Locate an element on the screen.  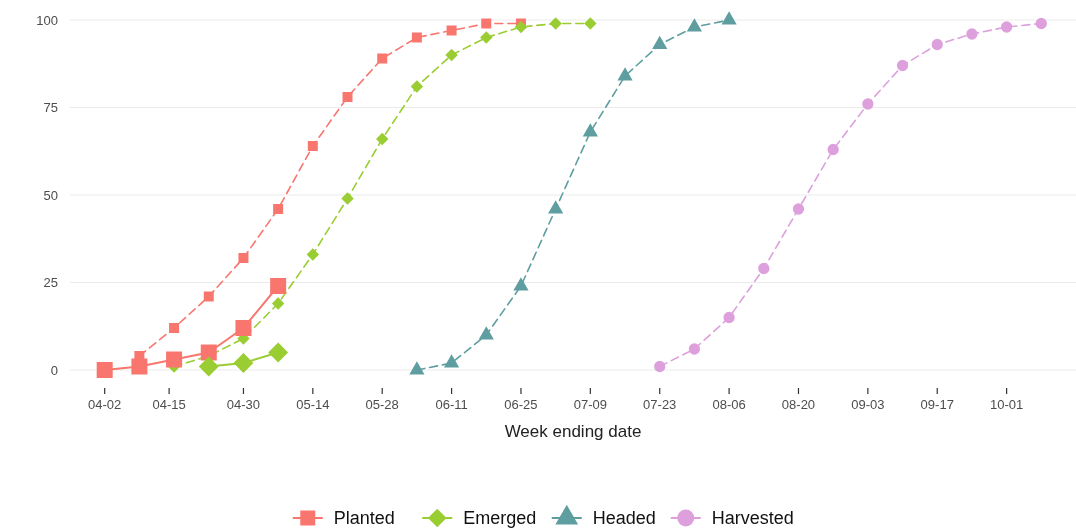
y-tick-label: 25 is located at coordinates (50, 283).